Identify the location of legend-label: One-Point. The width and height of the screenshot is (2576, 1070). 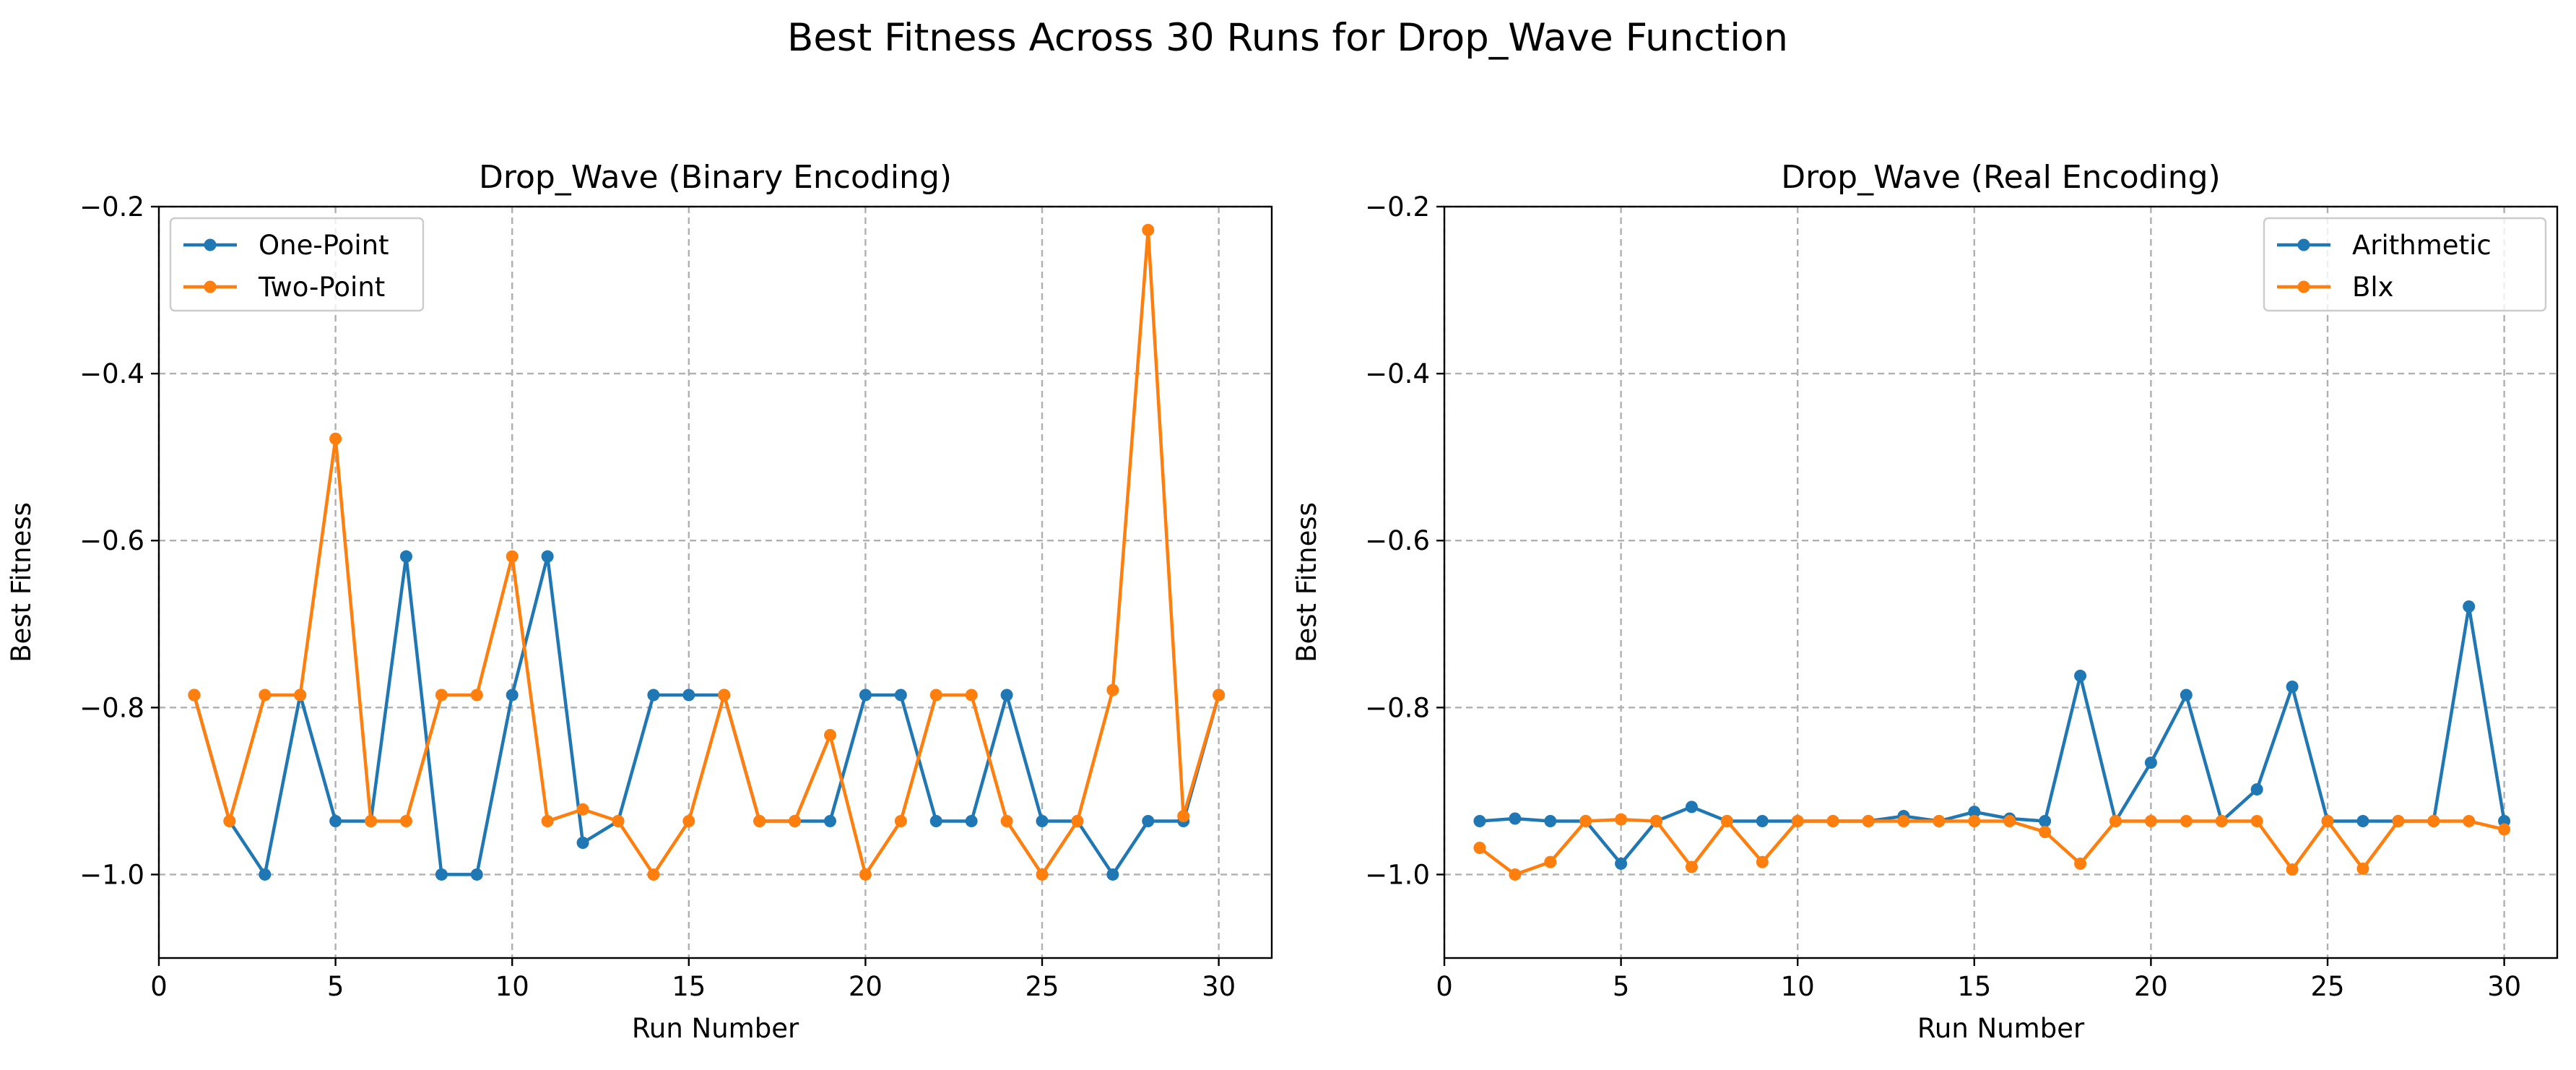
(324, 245).